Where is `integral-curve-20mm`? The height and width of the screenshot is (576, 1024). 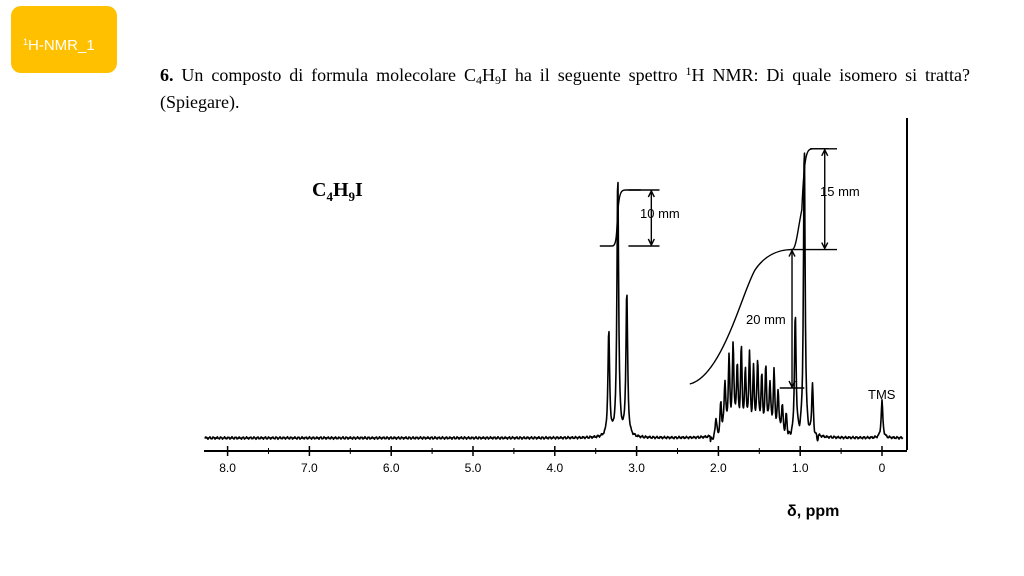
integral-curve-20mm is located at coordinates (741, 316).